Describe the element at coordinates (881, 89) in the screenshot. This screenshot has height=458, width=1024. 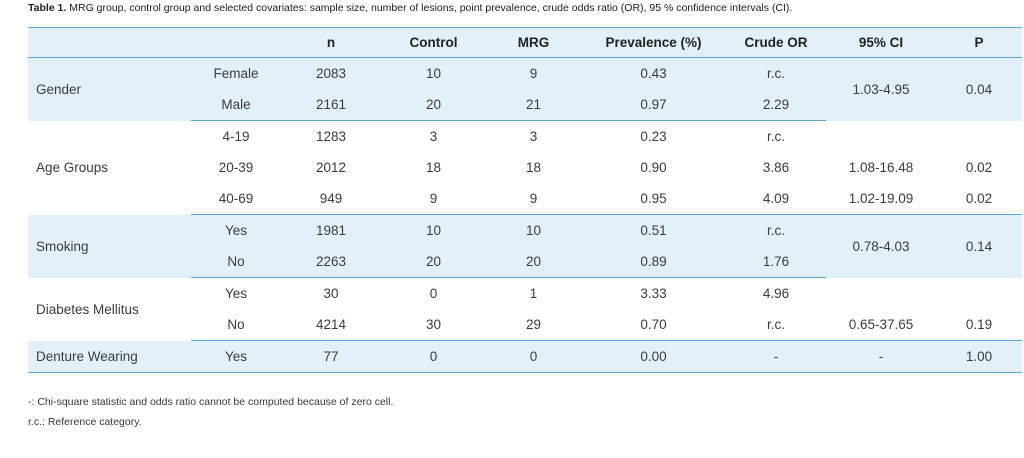
I see `ci-cell: 1.03-4.95` at that location.